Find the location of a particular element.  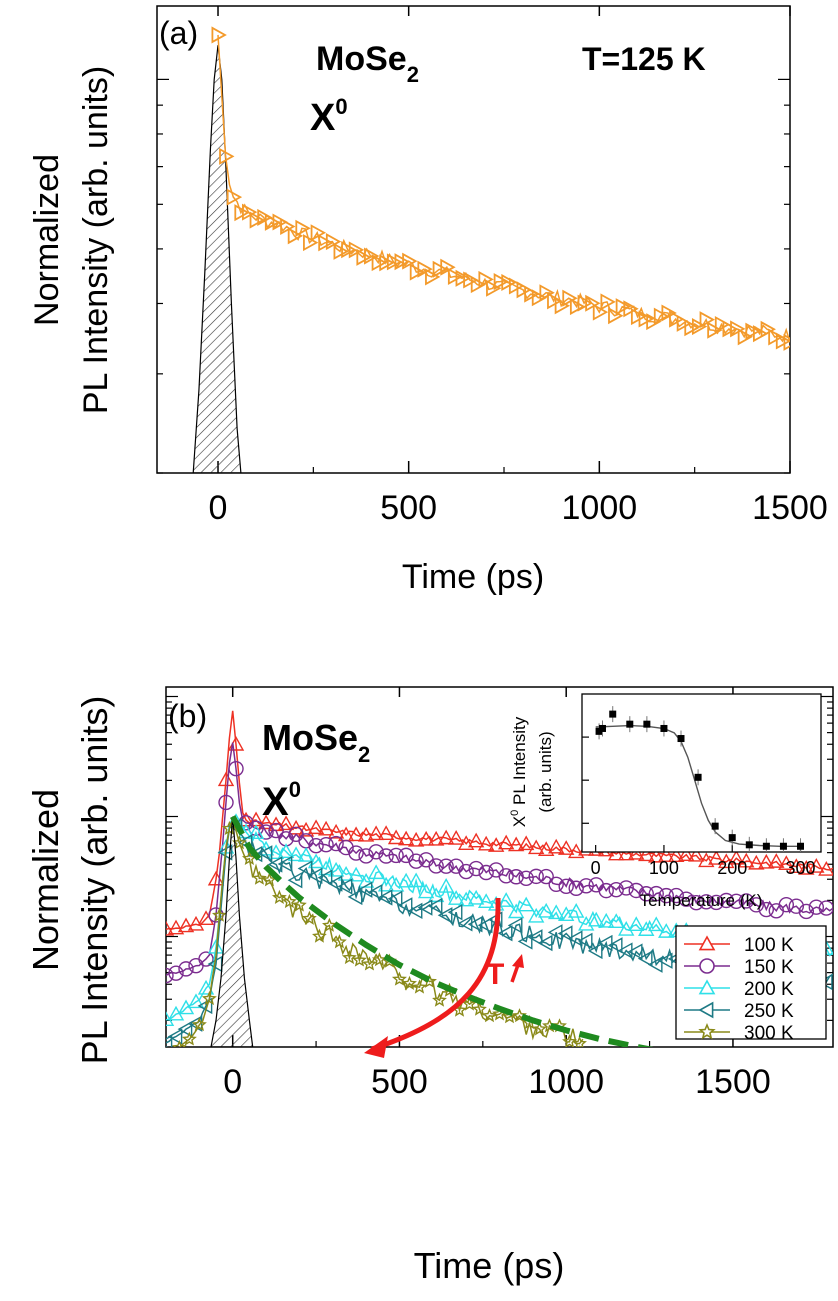

legend-swatch-marker is located at coordinates (707, 943).